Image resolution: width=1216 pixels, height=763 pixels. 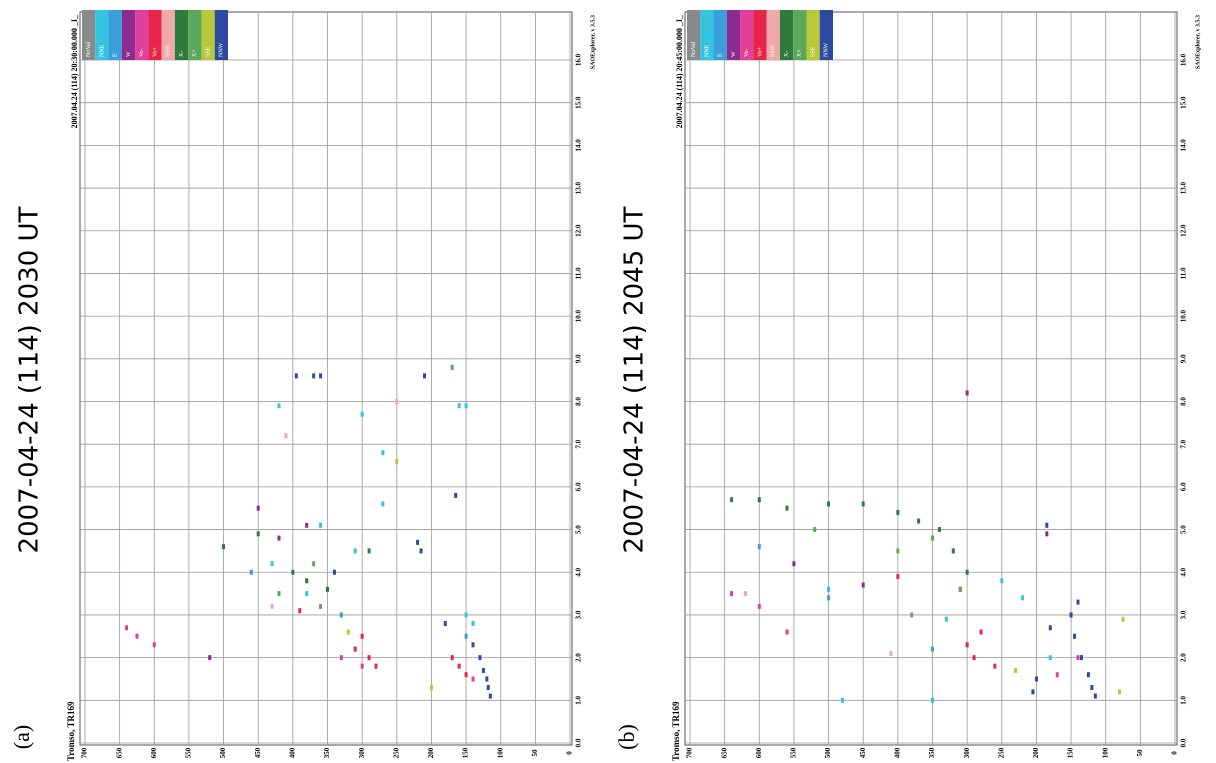 What do you see at coordinates (579, 316) in the screenshot?
I see `x-tick-label: 10.0` at bounding box center [579, 316].